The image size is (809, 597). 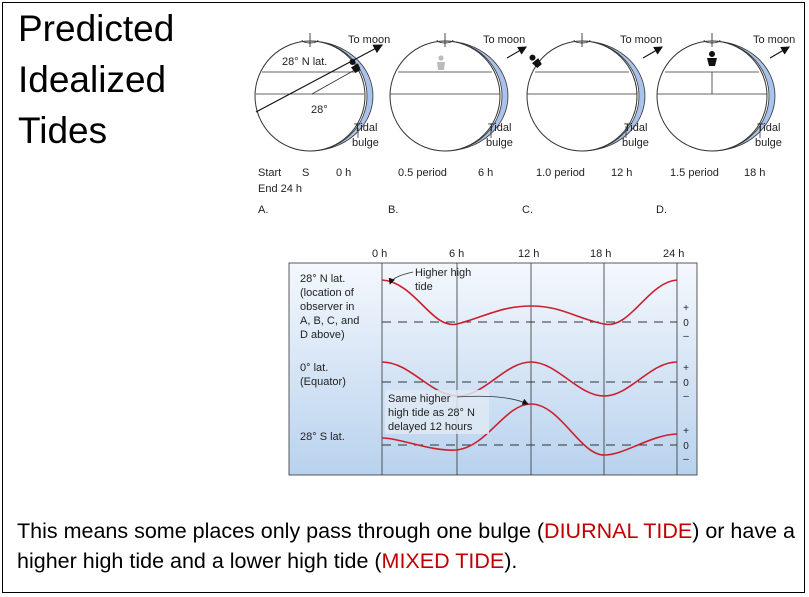 What do you see at coordinates (336, 80) in the screenshot?
I see `latitude-angle-line` at bounding box center [336, 80].